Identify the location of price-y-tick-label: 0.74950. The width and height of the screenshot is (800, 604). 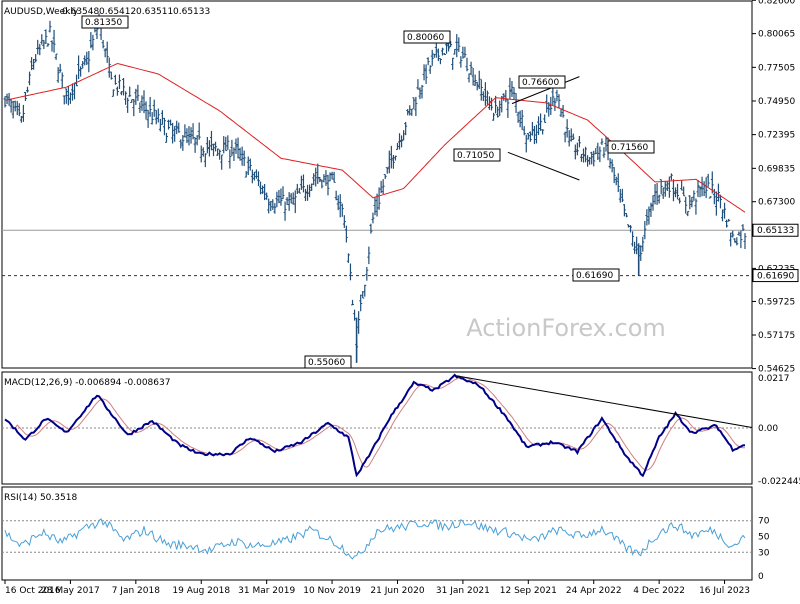
(776, 102).